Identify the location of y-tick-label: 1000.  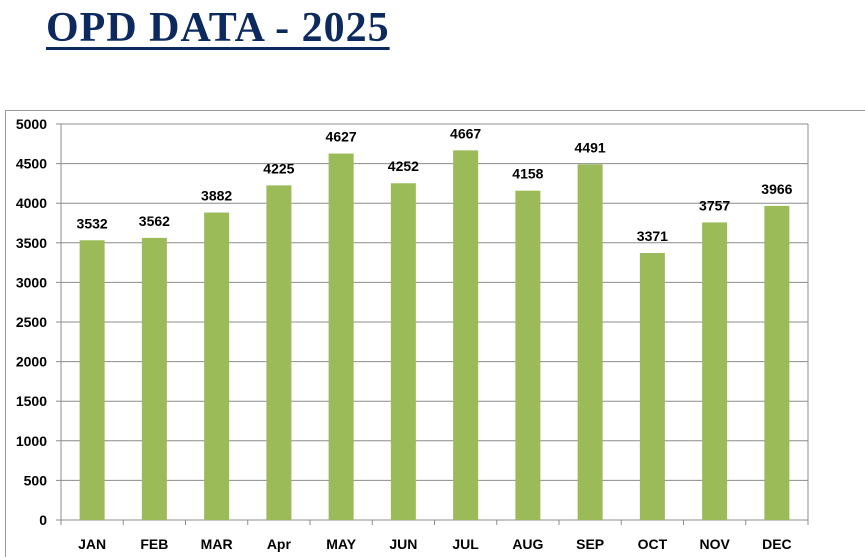
(31, 441).